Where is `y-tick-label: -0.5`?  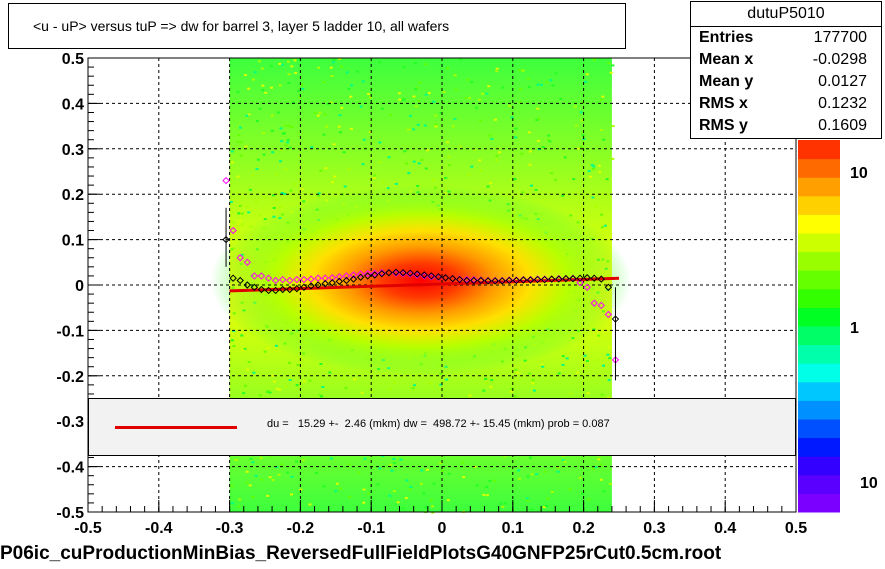
y-tick-label: -0.5 is located at coordinates (70, 513).